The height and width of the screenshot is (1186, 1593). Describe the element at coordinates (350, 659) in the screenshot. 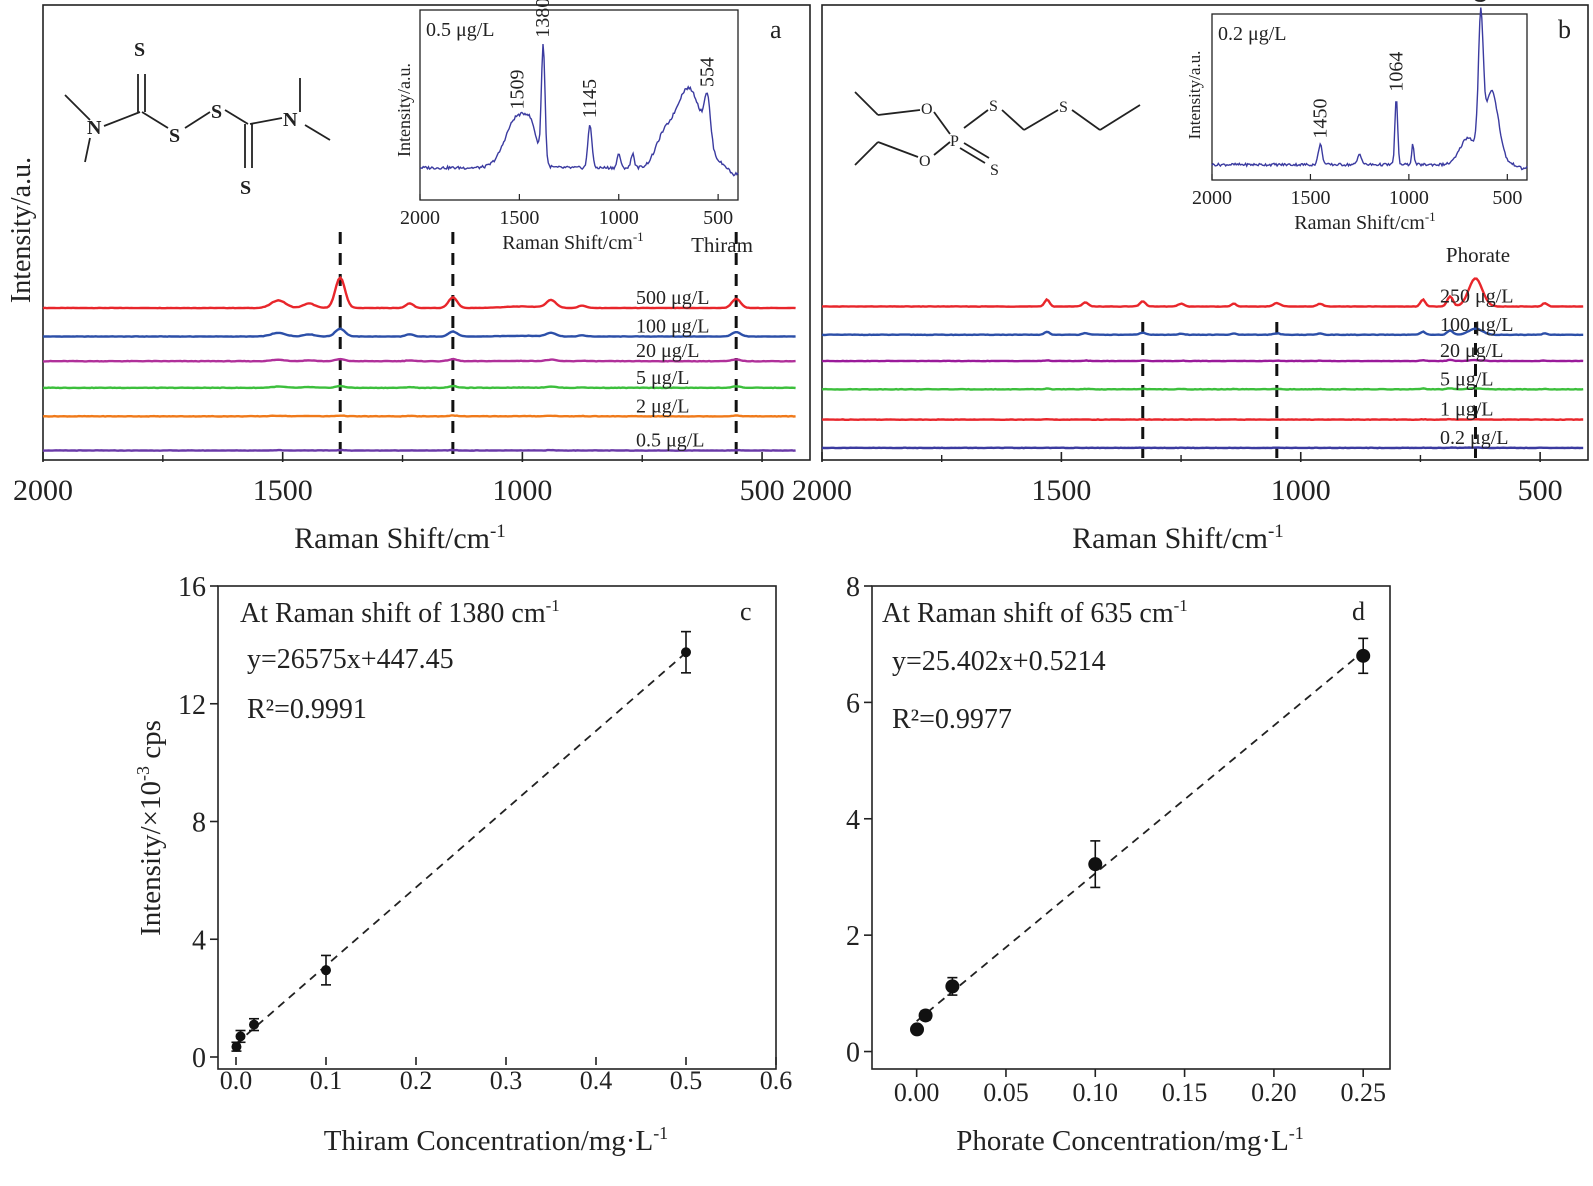

I see `panel-c-equation: y=26575x+447.45` at that location.